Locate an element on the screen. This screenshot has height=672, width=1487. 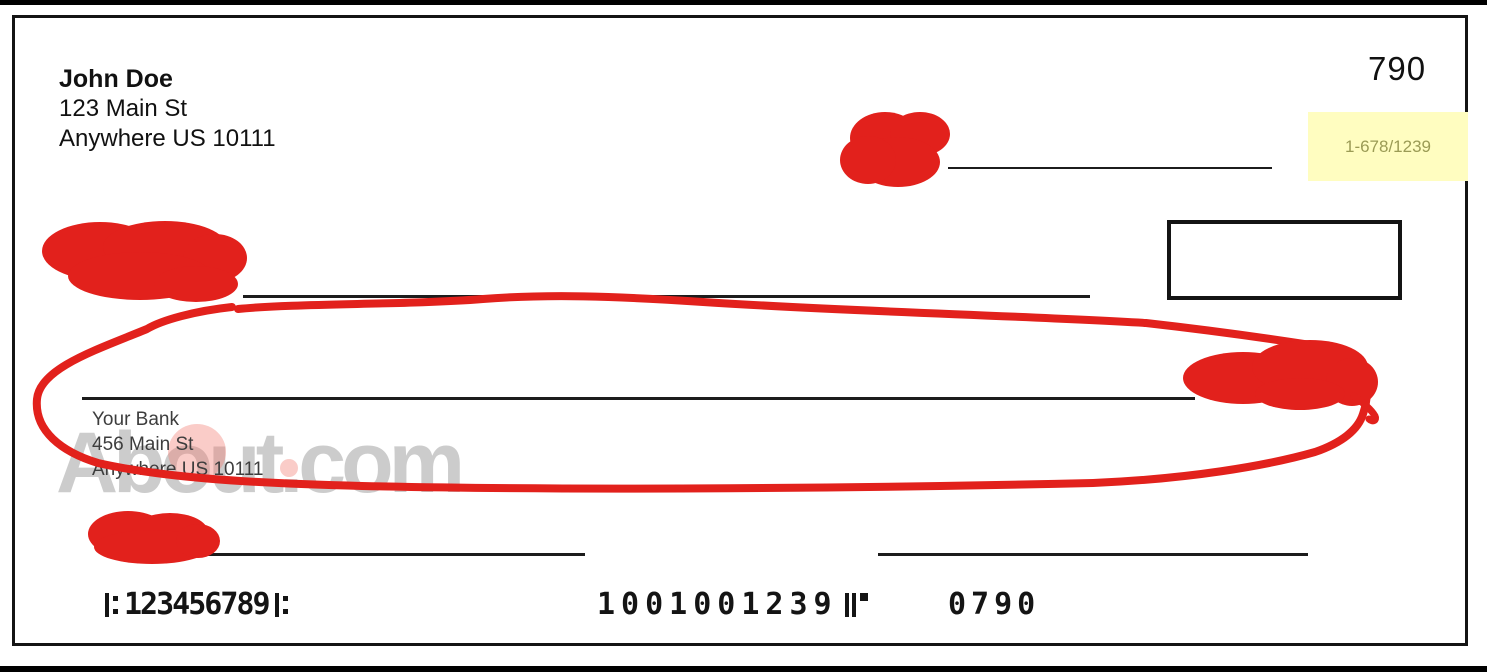
payer-address-line2: Anywhere US 10111 is located at coordinates (167, 138).